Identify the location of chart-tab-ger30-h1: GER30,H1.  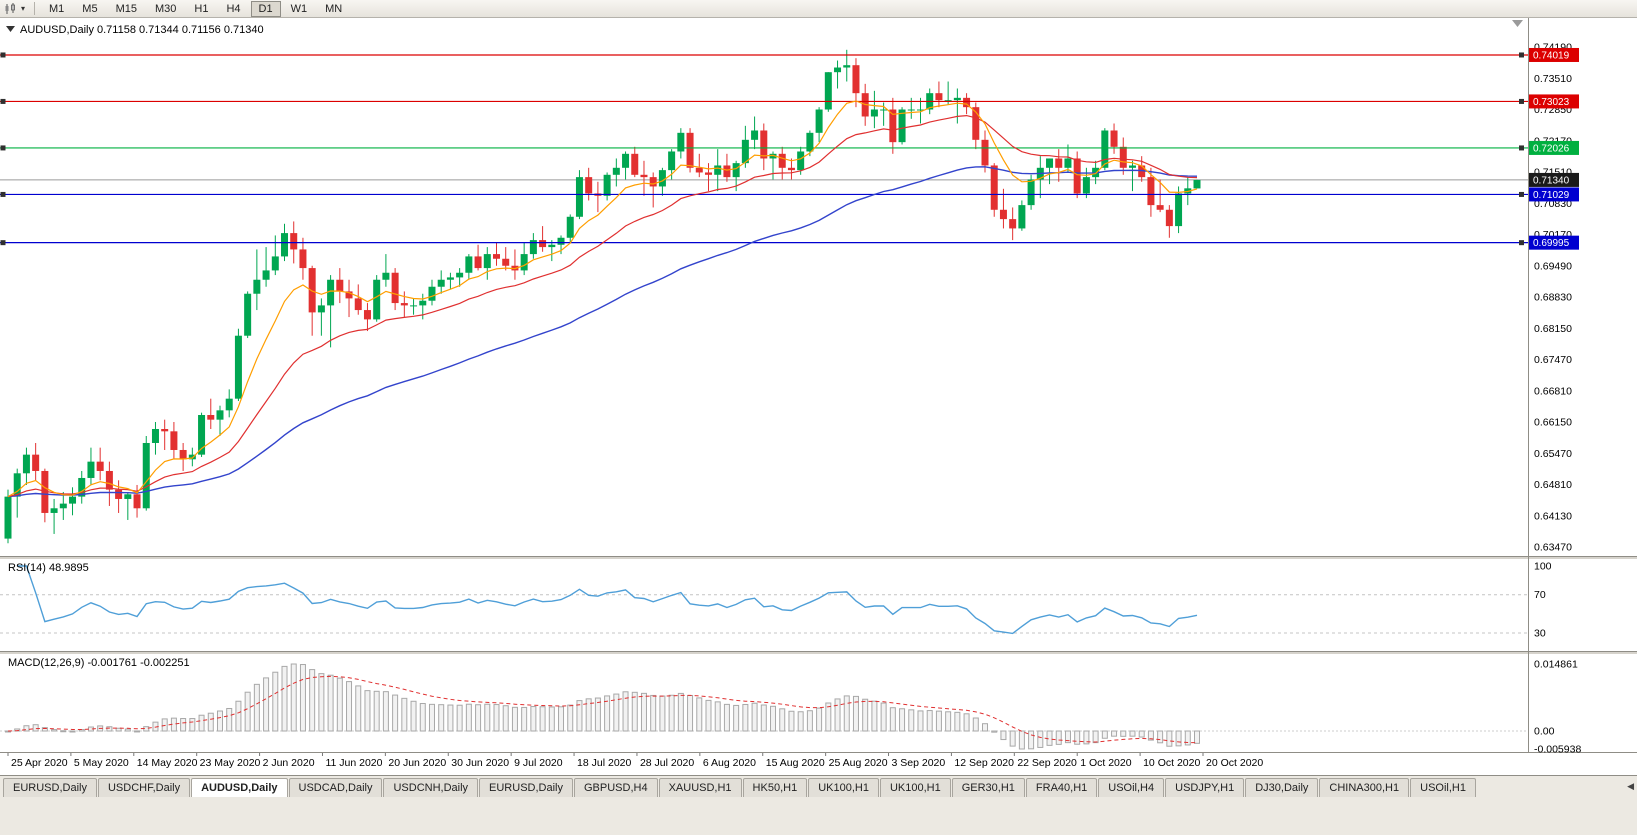
(988, 787).